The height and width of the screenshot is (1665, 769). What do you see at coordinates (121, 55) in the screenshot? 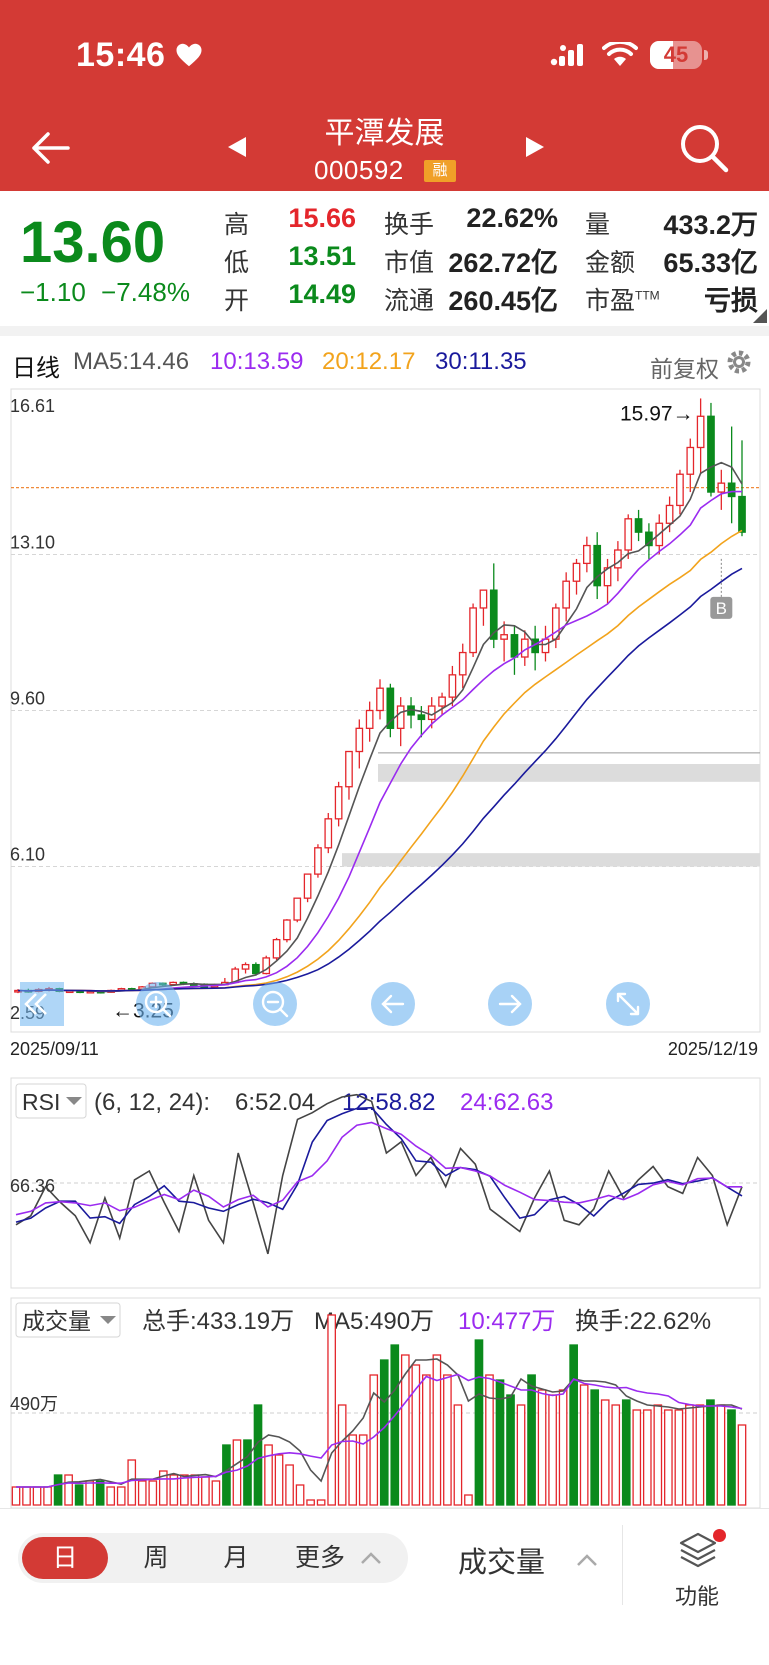
I see `status-time: 15:46` at bounding box center [121, 55].